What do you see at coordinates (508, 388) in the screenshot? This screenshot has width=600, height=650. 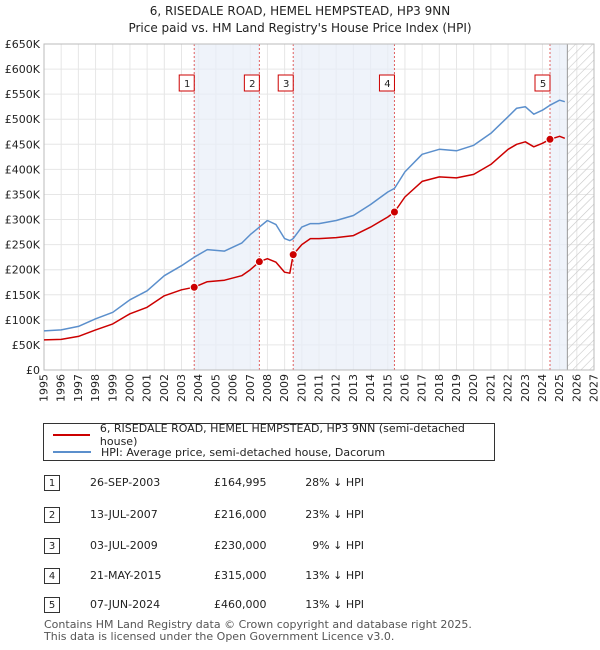 I see `x-tick-label: 2022` at bounding box center [508, 388].